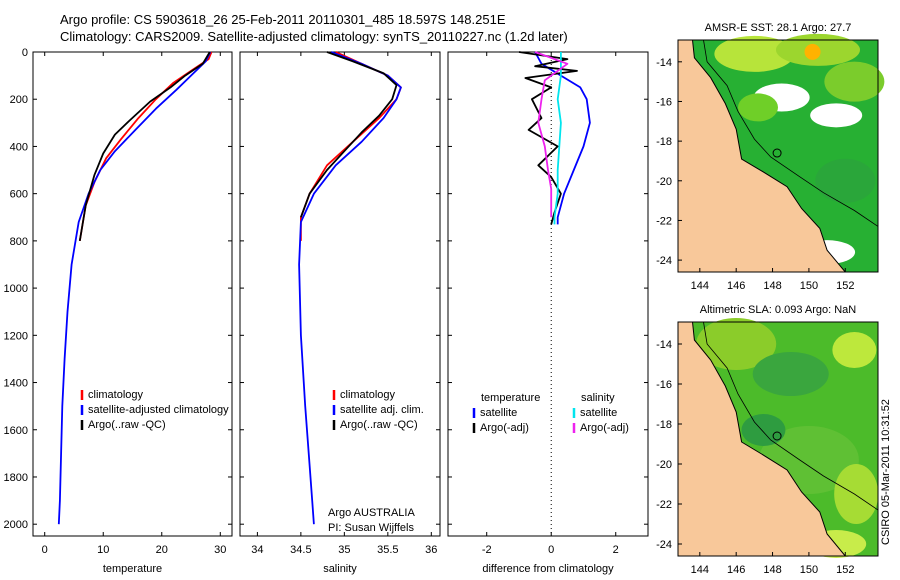 Image resolution: width=900 pixels, height=580 pixels. Describe the element at coordinates (300, 550) in the screenshot. I see `x-tick-label: 34.5` at that location.